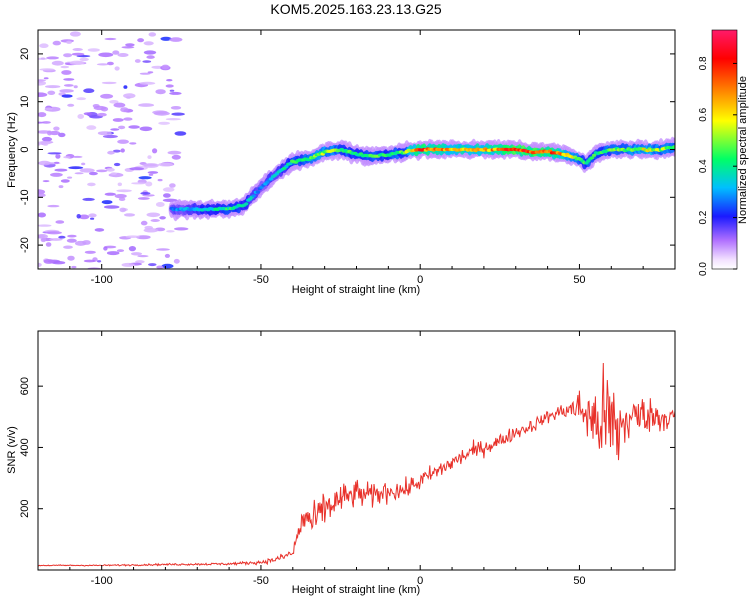  Describe the element at coordinates (420, 581) in the screenshot. I see `snr-xtick-label: 0` at that location.